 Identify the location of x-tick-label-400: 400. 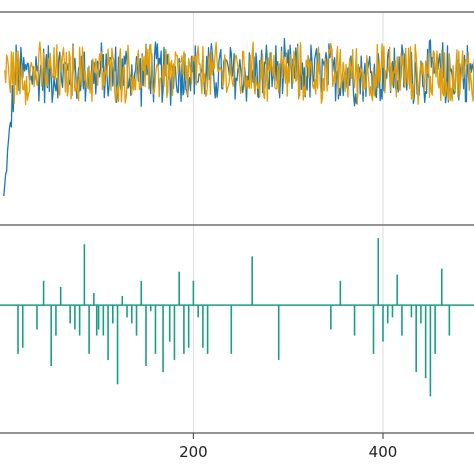
(383, 452).